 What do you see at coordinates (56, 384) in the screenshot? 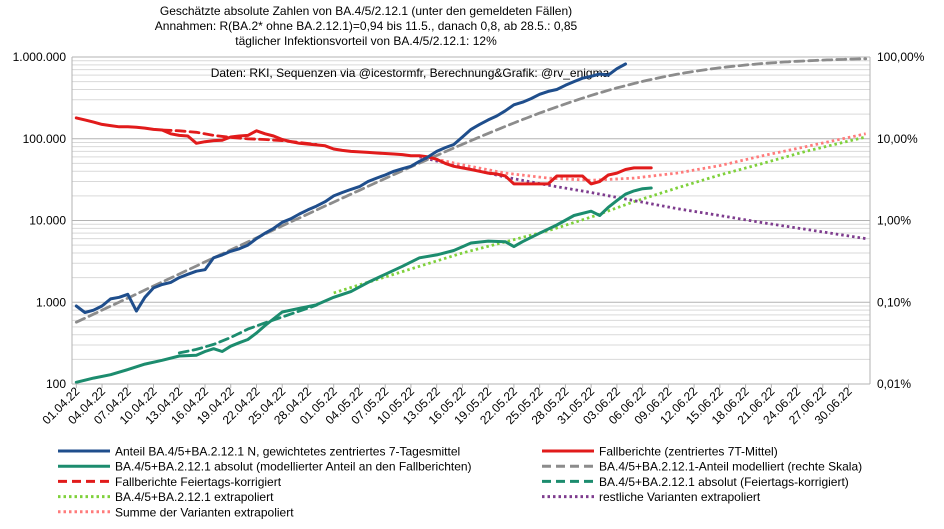
I see `y-left-tick-label: 100` at bounding box center [56, 384].